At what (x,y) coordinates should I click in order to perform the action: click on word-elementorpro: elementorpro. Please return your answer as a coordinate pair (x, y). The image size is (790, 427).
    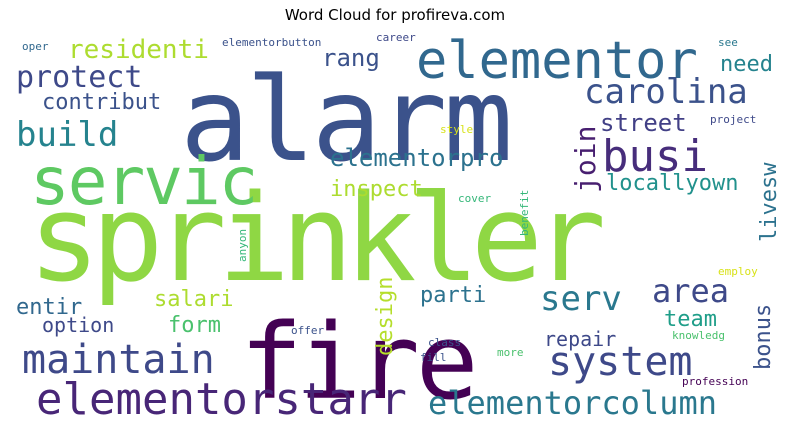
    Looking at the image, I should click on (416, 158).